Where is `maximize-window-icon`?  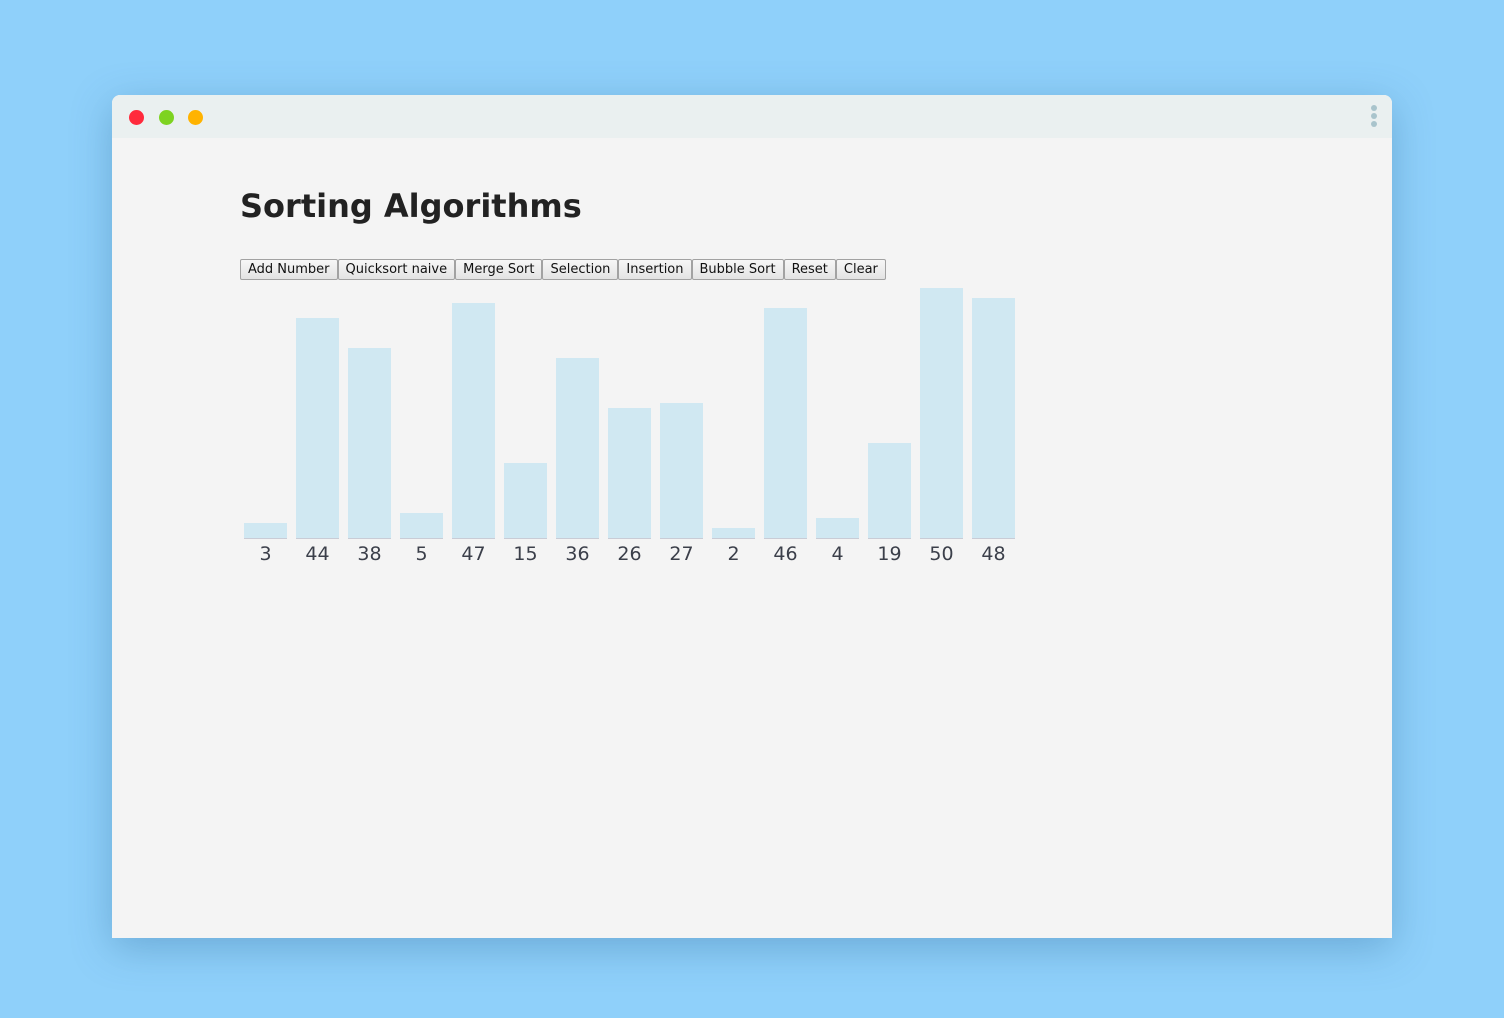
maximize-window-icon is located at coordinates (166, 117).